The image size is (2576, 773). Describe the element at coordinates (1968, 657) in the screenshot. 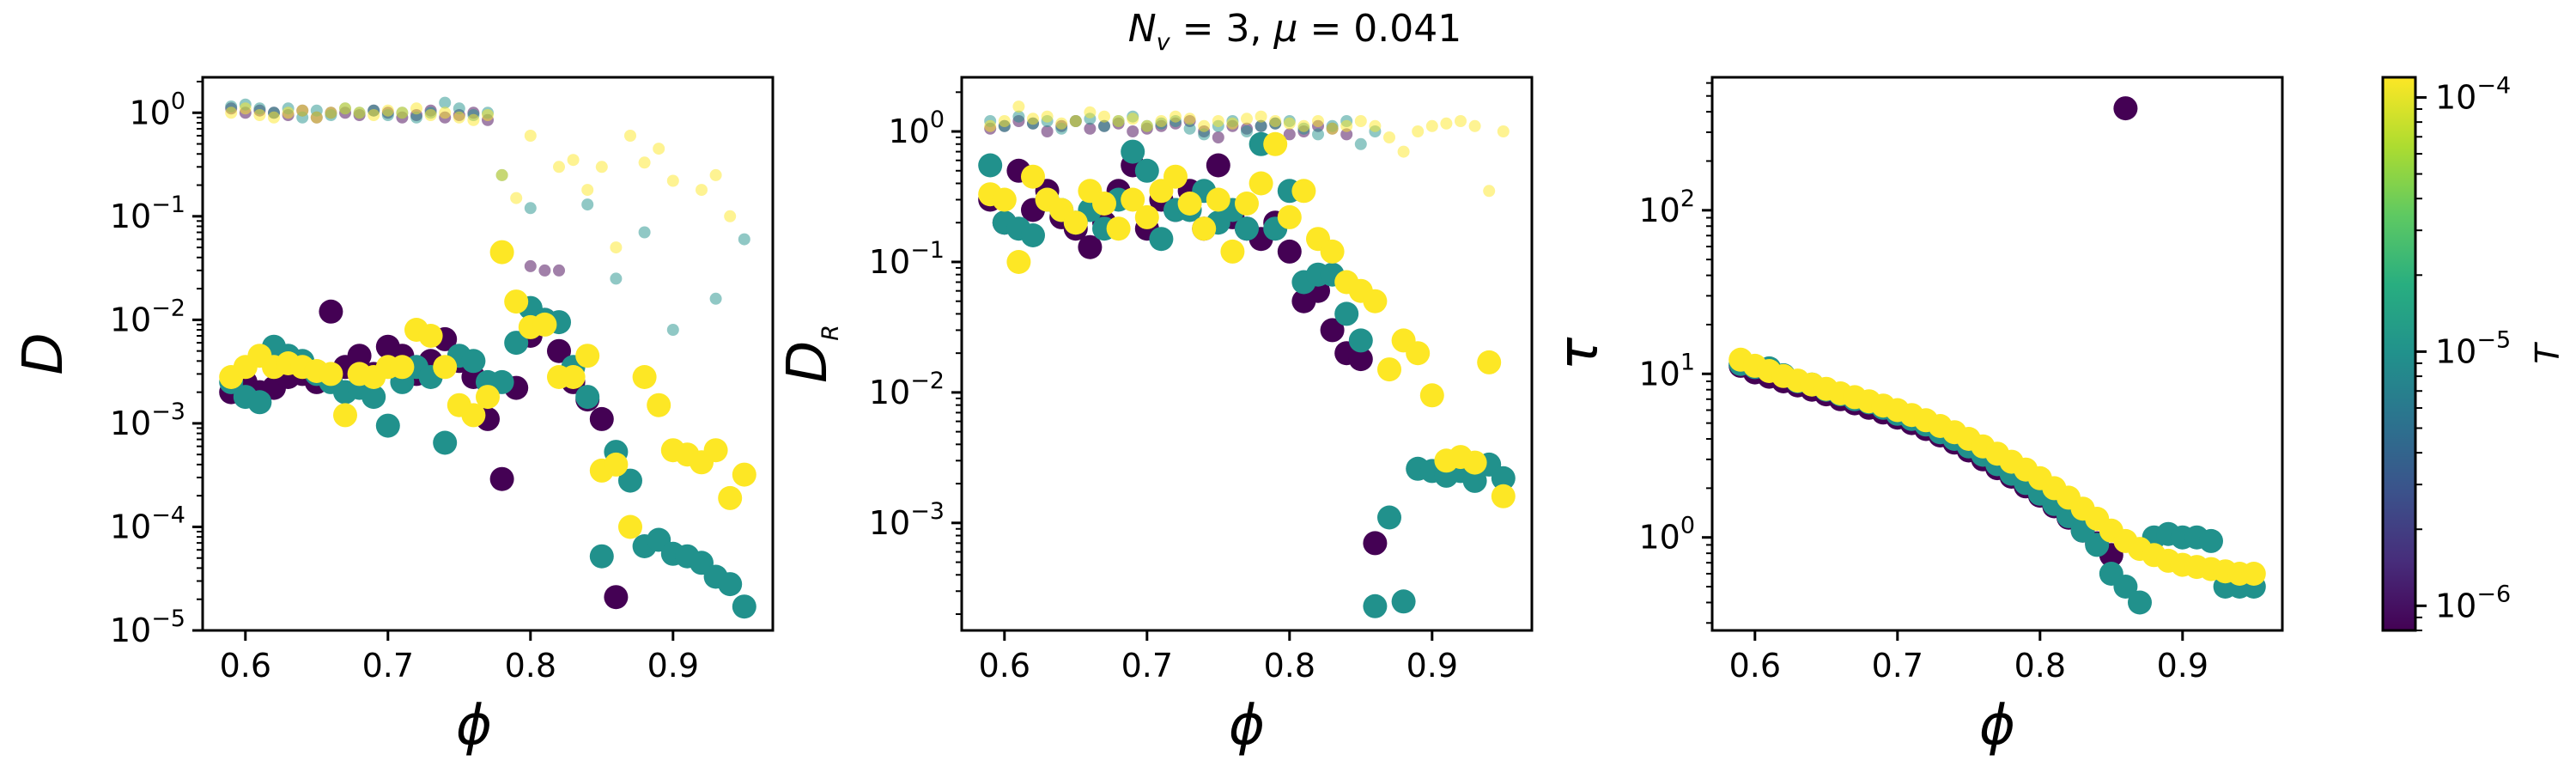

I see `panel-tau-x-ticks: 0.6 0.7 0.8 0.9` at that location.